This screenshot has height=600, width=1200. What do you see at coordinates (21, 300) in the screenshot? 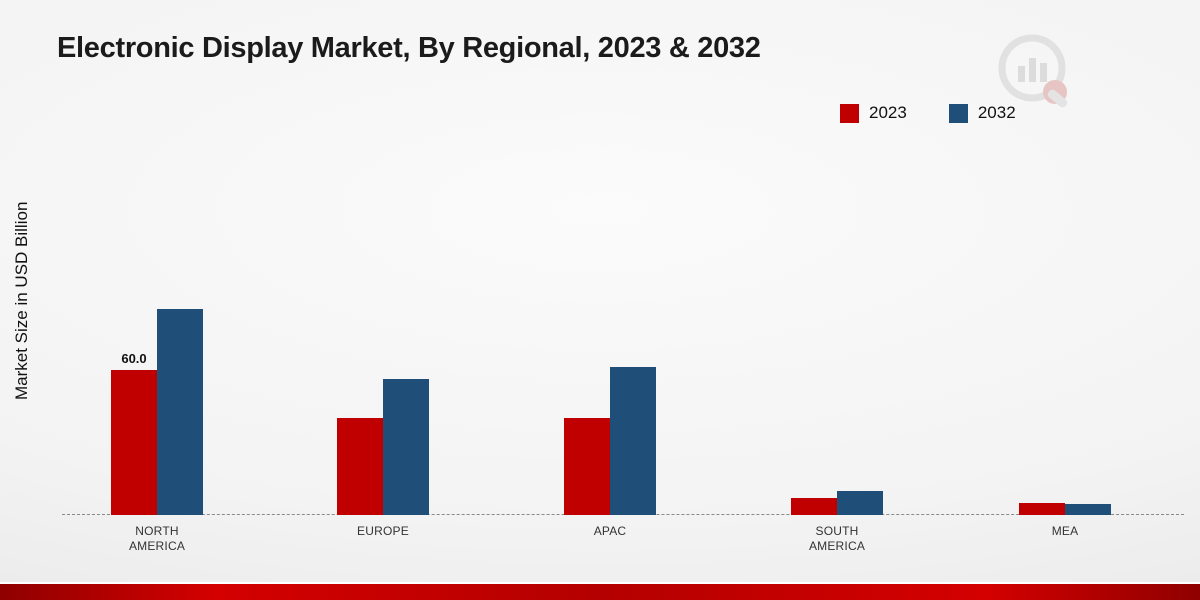
I see `y-axis-label: Market Size in USD Billion` at bounding box center [21, 300].